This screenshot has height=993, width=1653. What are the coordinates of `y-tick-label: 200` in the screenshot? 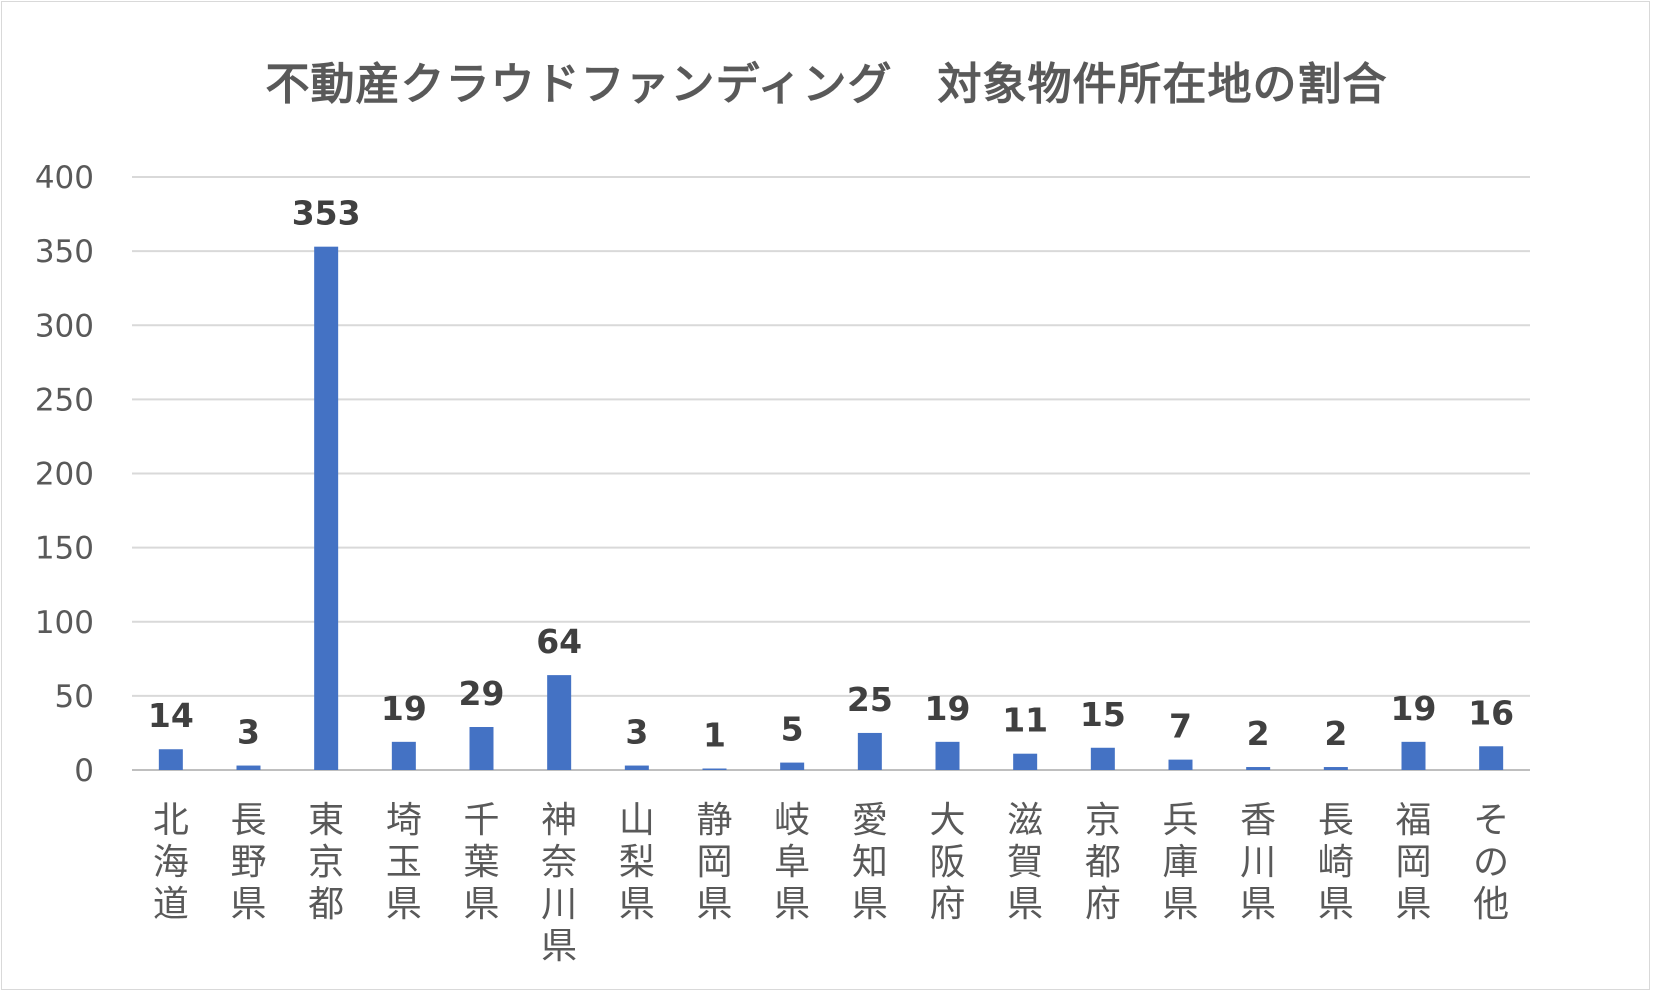 It's located at (64, 475).